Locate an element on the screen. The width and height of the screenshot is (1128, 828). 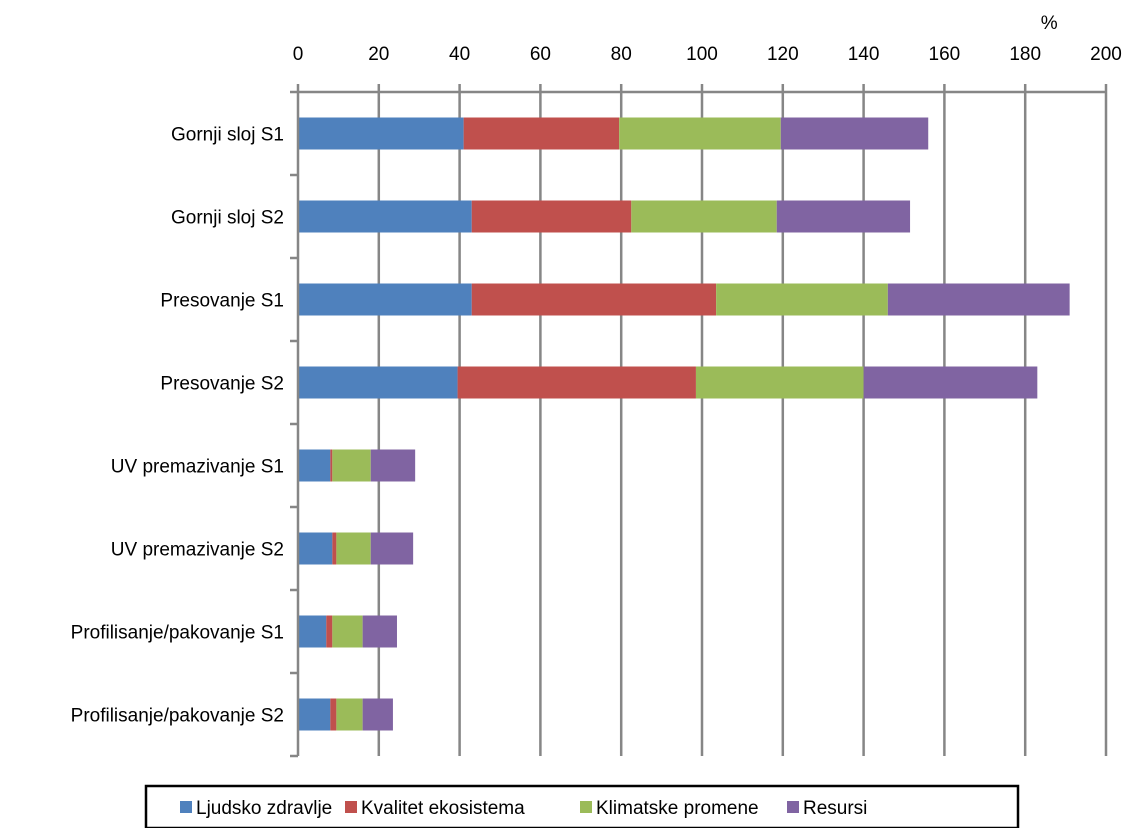
x-tick-label: 20 is located at coordinates (378, 54).